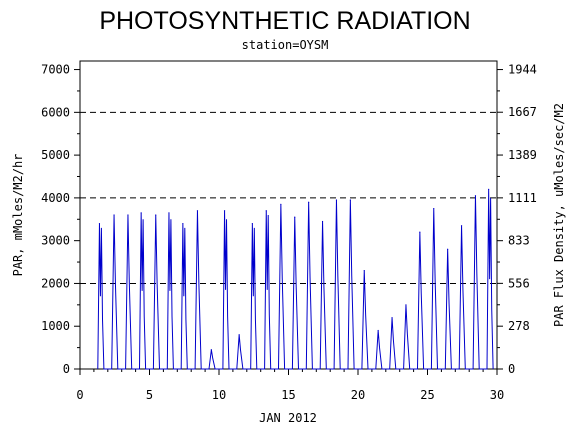 Image resolution: width=570 pixels, height=435 pixels. What do you see at coordinates (284, 21) in the screenshot?
I see `chart-title: PHOTOSYNTHETIC RADIATION` at bounding box center [284, 21].